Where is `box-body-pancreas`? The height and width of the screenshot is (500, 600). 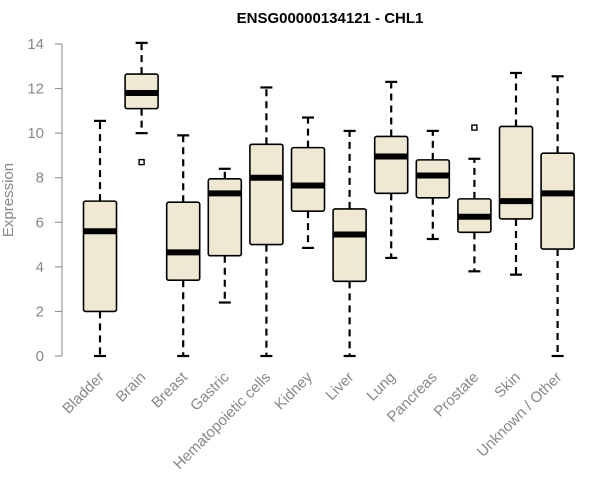
box-body-pancreas is located at coordinates (433, 179).